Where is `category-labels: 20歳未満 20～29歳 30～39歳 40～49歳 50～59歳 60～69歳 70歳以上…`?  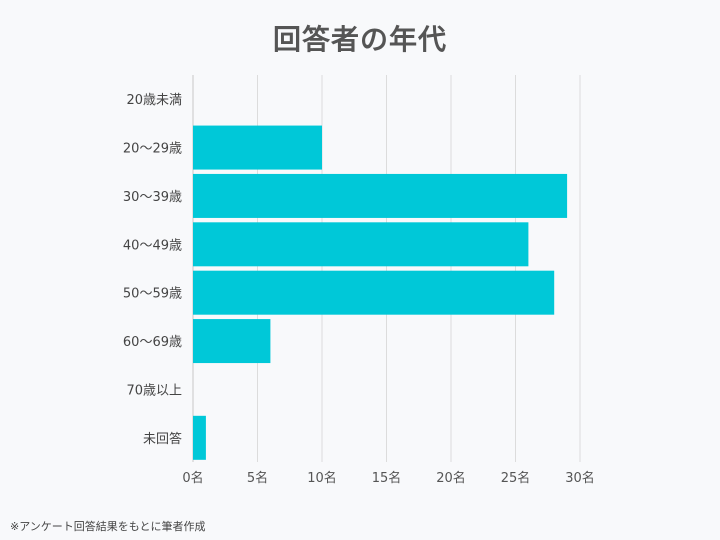
category-labels: 20歳未満 20～29歳 30～39歳 40～49歳 50～59歳 60～69歳 70歳以上… is located at coordinates (152, 270).